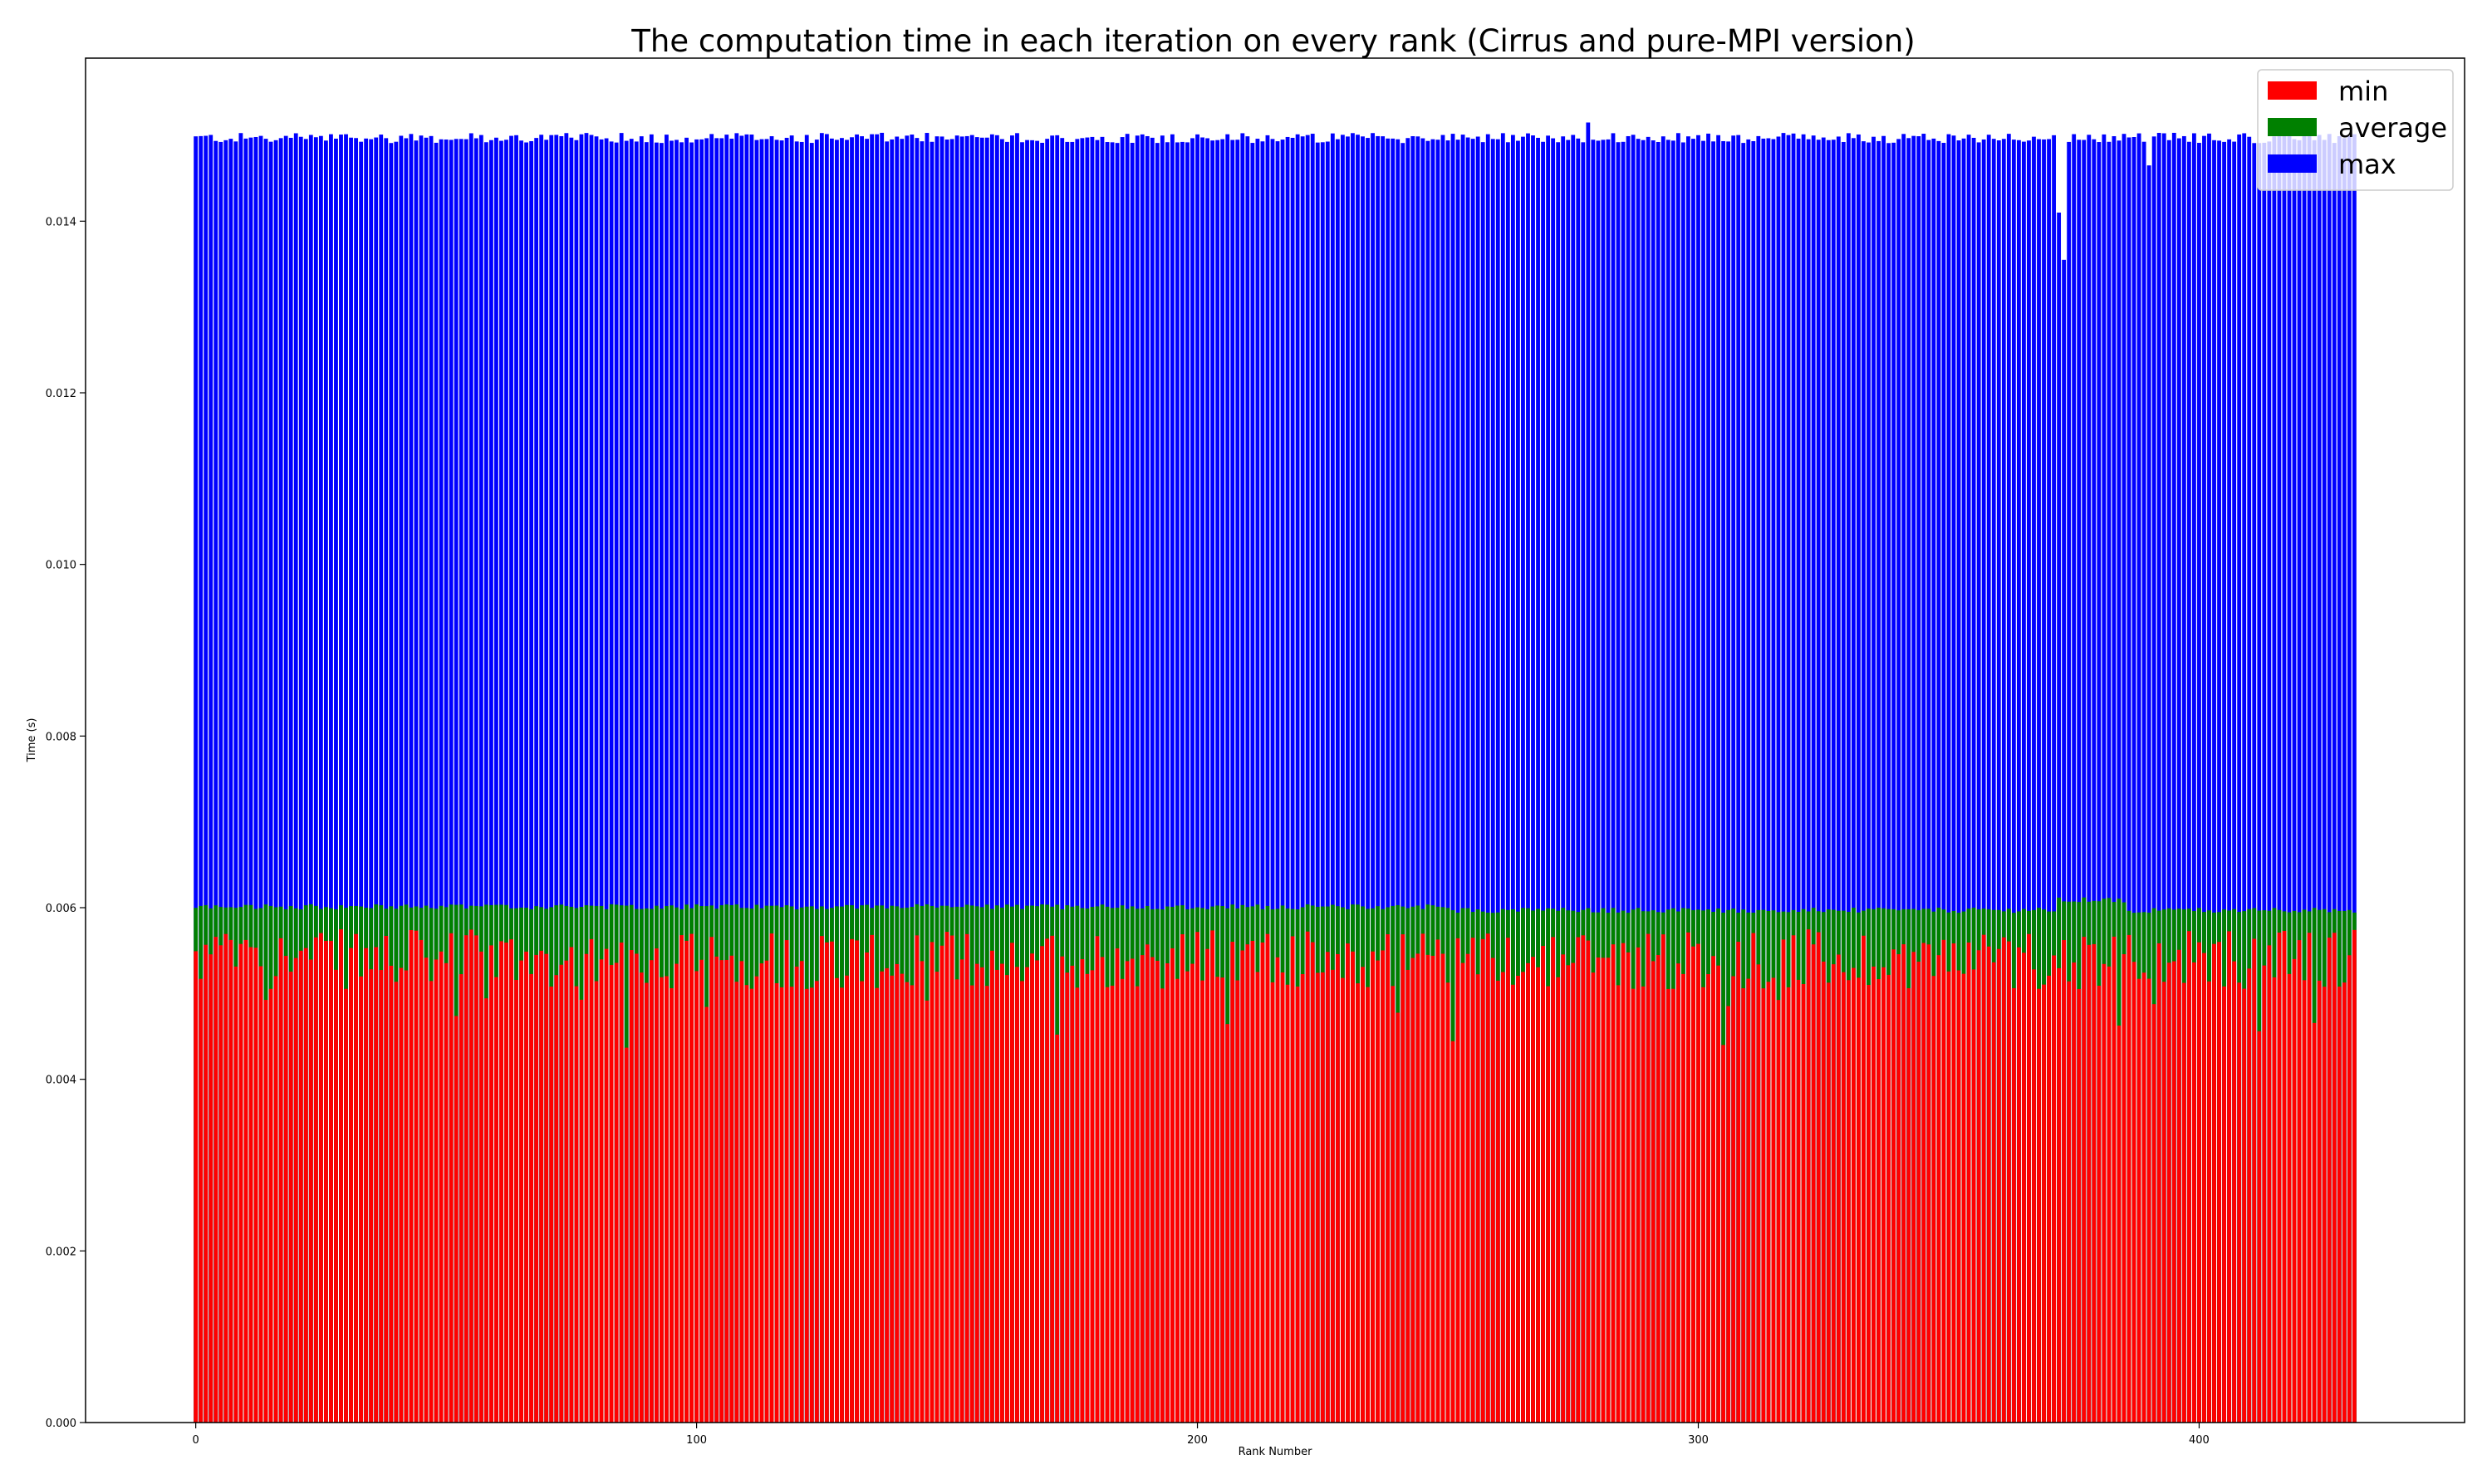 The height and width of the screenshot is (1484, 2492). What do you see at coordinates (1275, 1452) in the screenshot?
I see `x-axis-label: Rank Number` at bounding box center [1275, 1452].